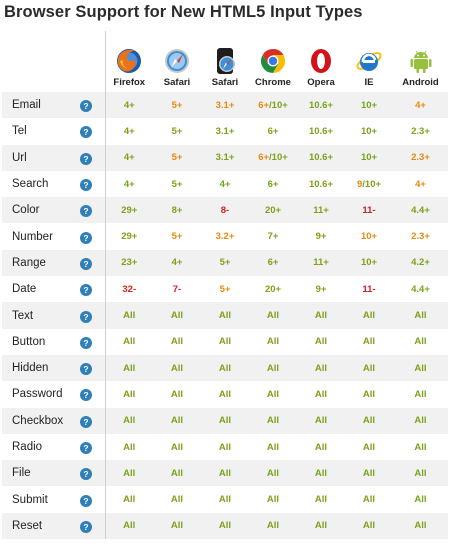 The width and height of the screenshot is (450, 549). What do you see at coordinates (225, 105) in the screenshot?
I see `table-row: Email? 4+ 5+ 3.1+ 6+/10+ 10.6+ 10+ 4+` at bounding box center [225, 105].